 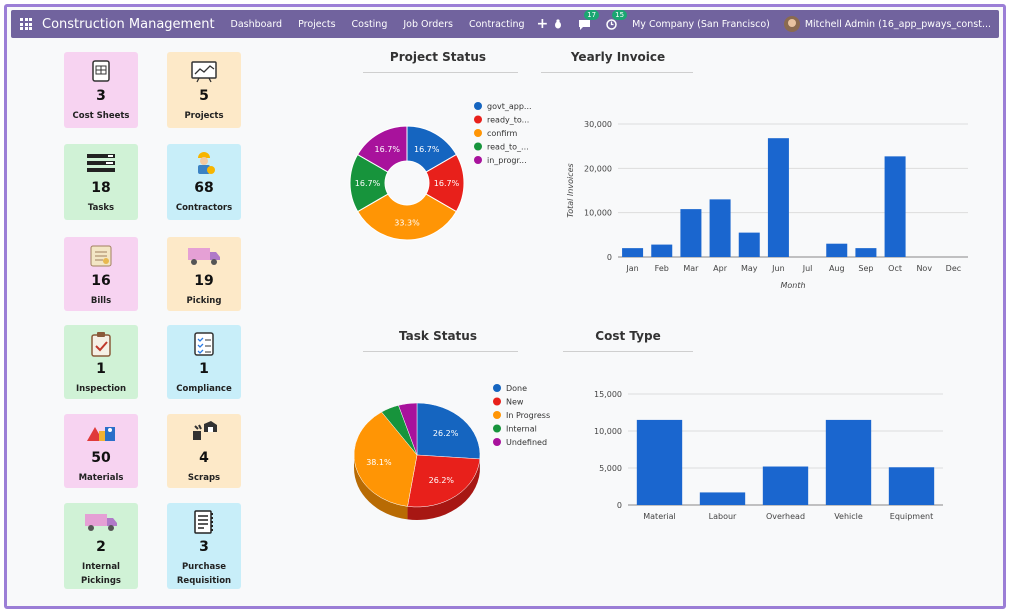 What do you see at coordinates (317, 24) in the screenshot?
I see `menu-projects: Projects` at bounding box center [317, 24].